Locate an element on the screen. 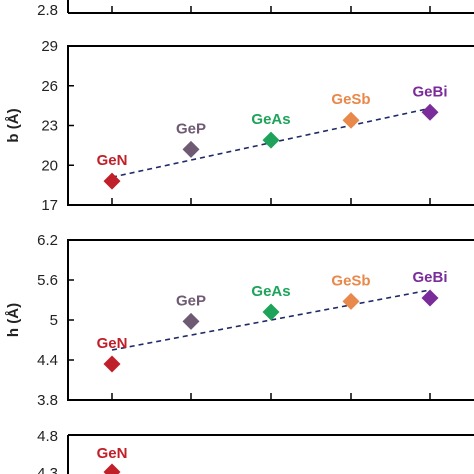 The height and width of the screenshot is (474, 474). h-panel-ytick-label: 6.2 is located at coordinates (47, 240).